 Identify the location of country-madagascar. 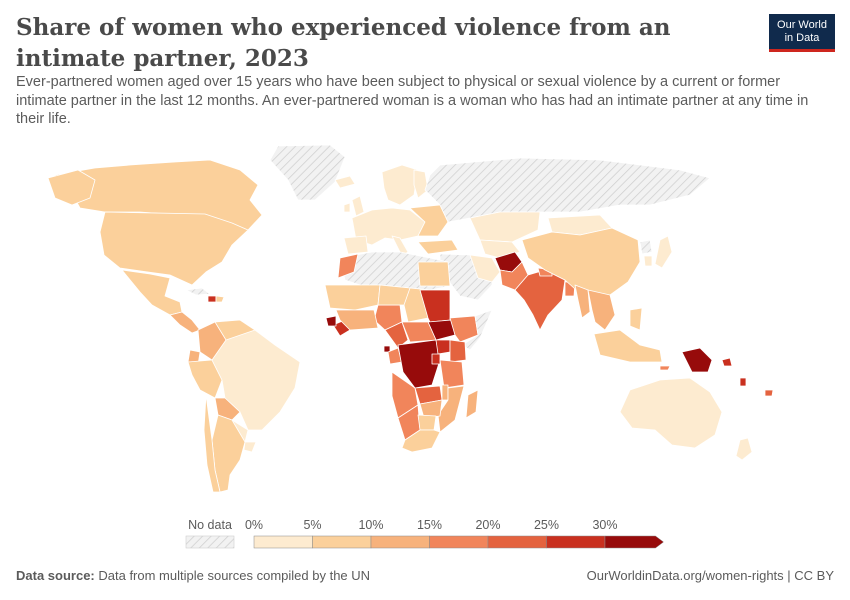
(472, 404).